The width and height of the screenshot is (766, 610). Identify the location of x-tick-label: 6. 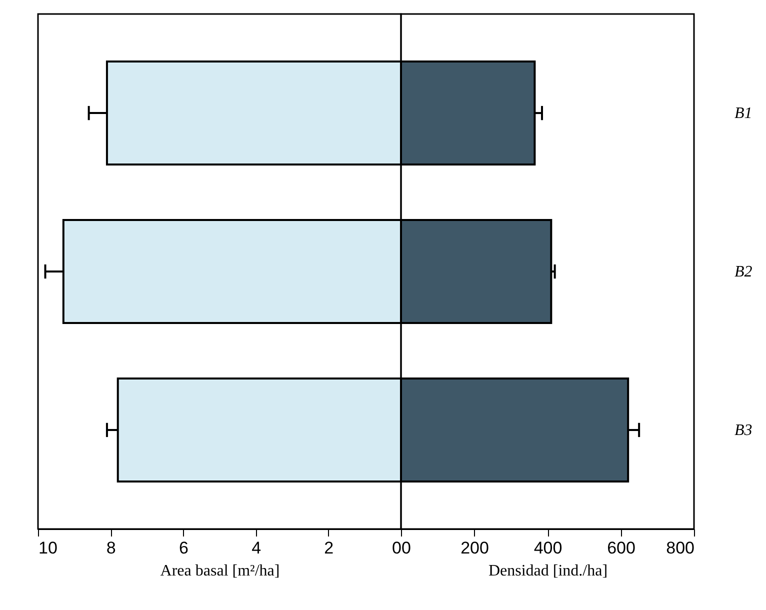
(183, 548).